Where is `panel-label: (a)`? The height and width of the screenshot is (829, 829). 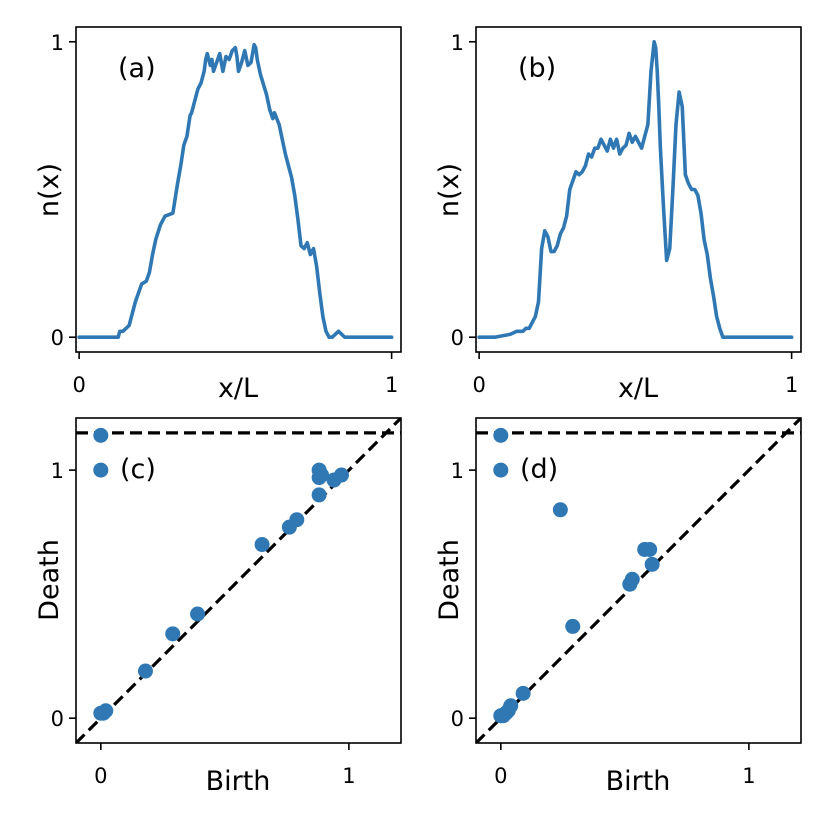
panel-label: (a) is located at coordinates (137, 68).